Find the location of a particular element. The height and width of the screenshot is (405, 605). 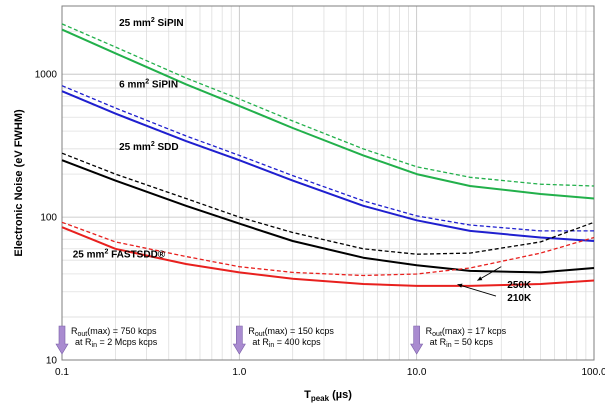

rate-note-line1: Rout(max) = 17 kcps is located at coordinates (466, 332).